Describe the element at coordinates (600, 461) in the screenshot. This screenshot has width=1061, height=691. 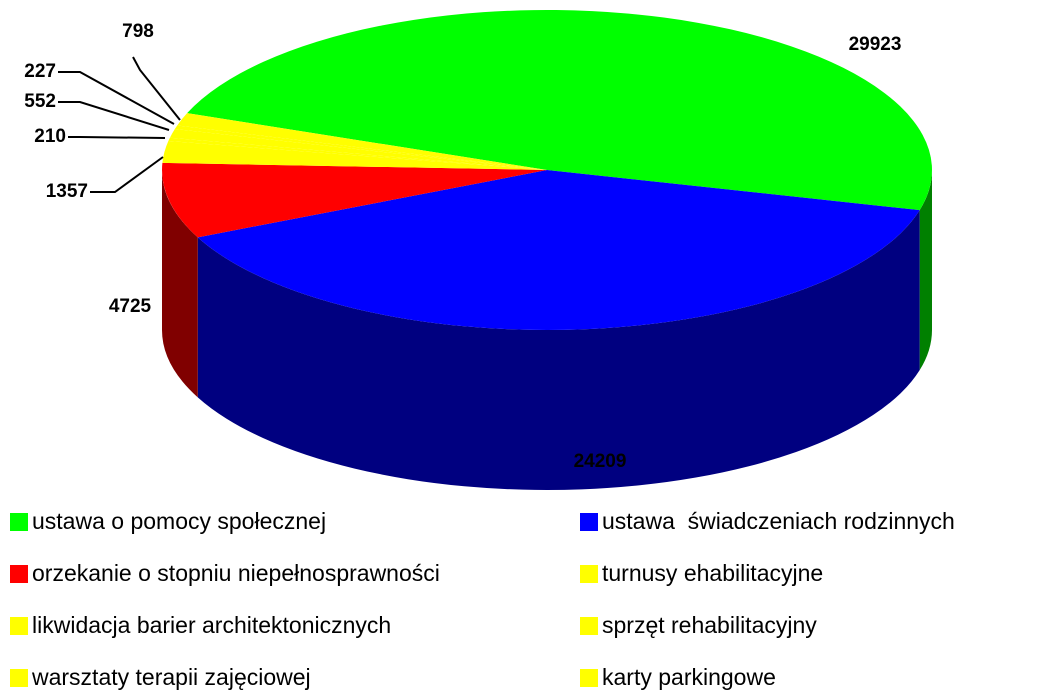
I see `value-label: 24209` at that location.